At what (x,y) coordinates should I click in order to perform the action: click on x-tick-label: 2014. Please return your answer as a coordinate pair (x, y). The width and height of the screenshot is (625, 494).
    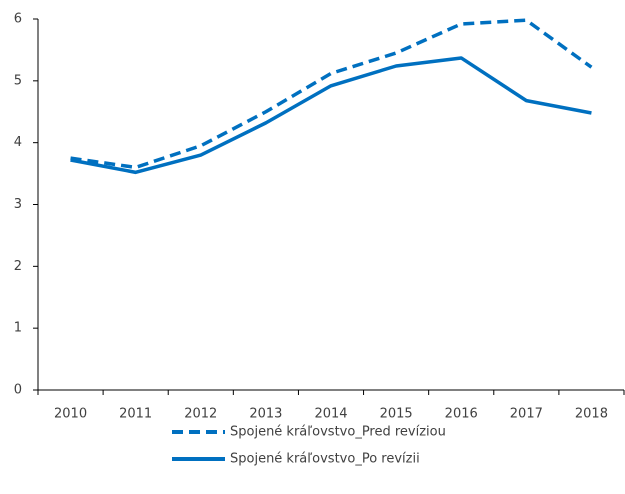
    Looking at the image, I should click on (330, 414).